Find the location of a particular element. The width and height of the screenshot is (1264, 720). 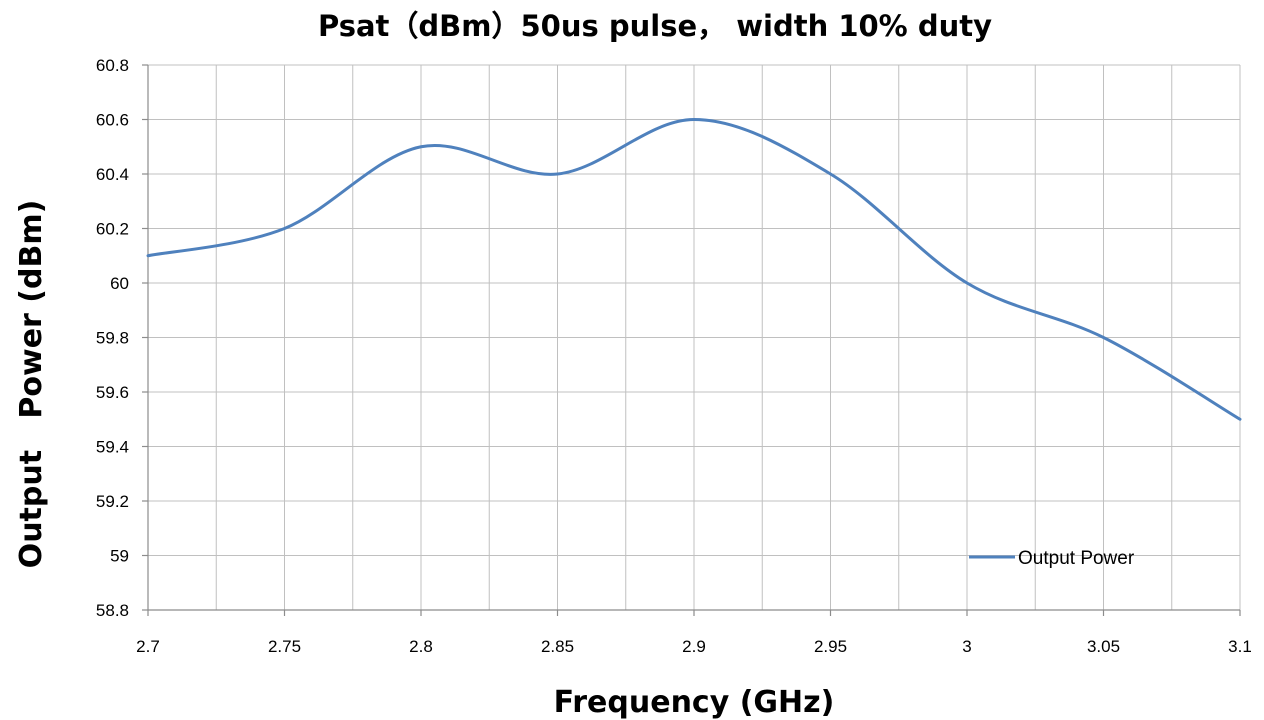

x-axis-tick-labels: 2.7 2.75 2.8 2.85 2.9 2.95 3 3.05 3.1 is located at coordinates (694, 646).